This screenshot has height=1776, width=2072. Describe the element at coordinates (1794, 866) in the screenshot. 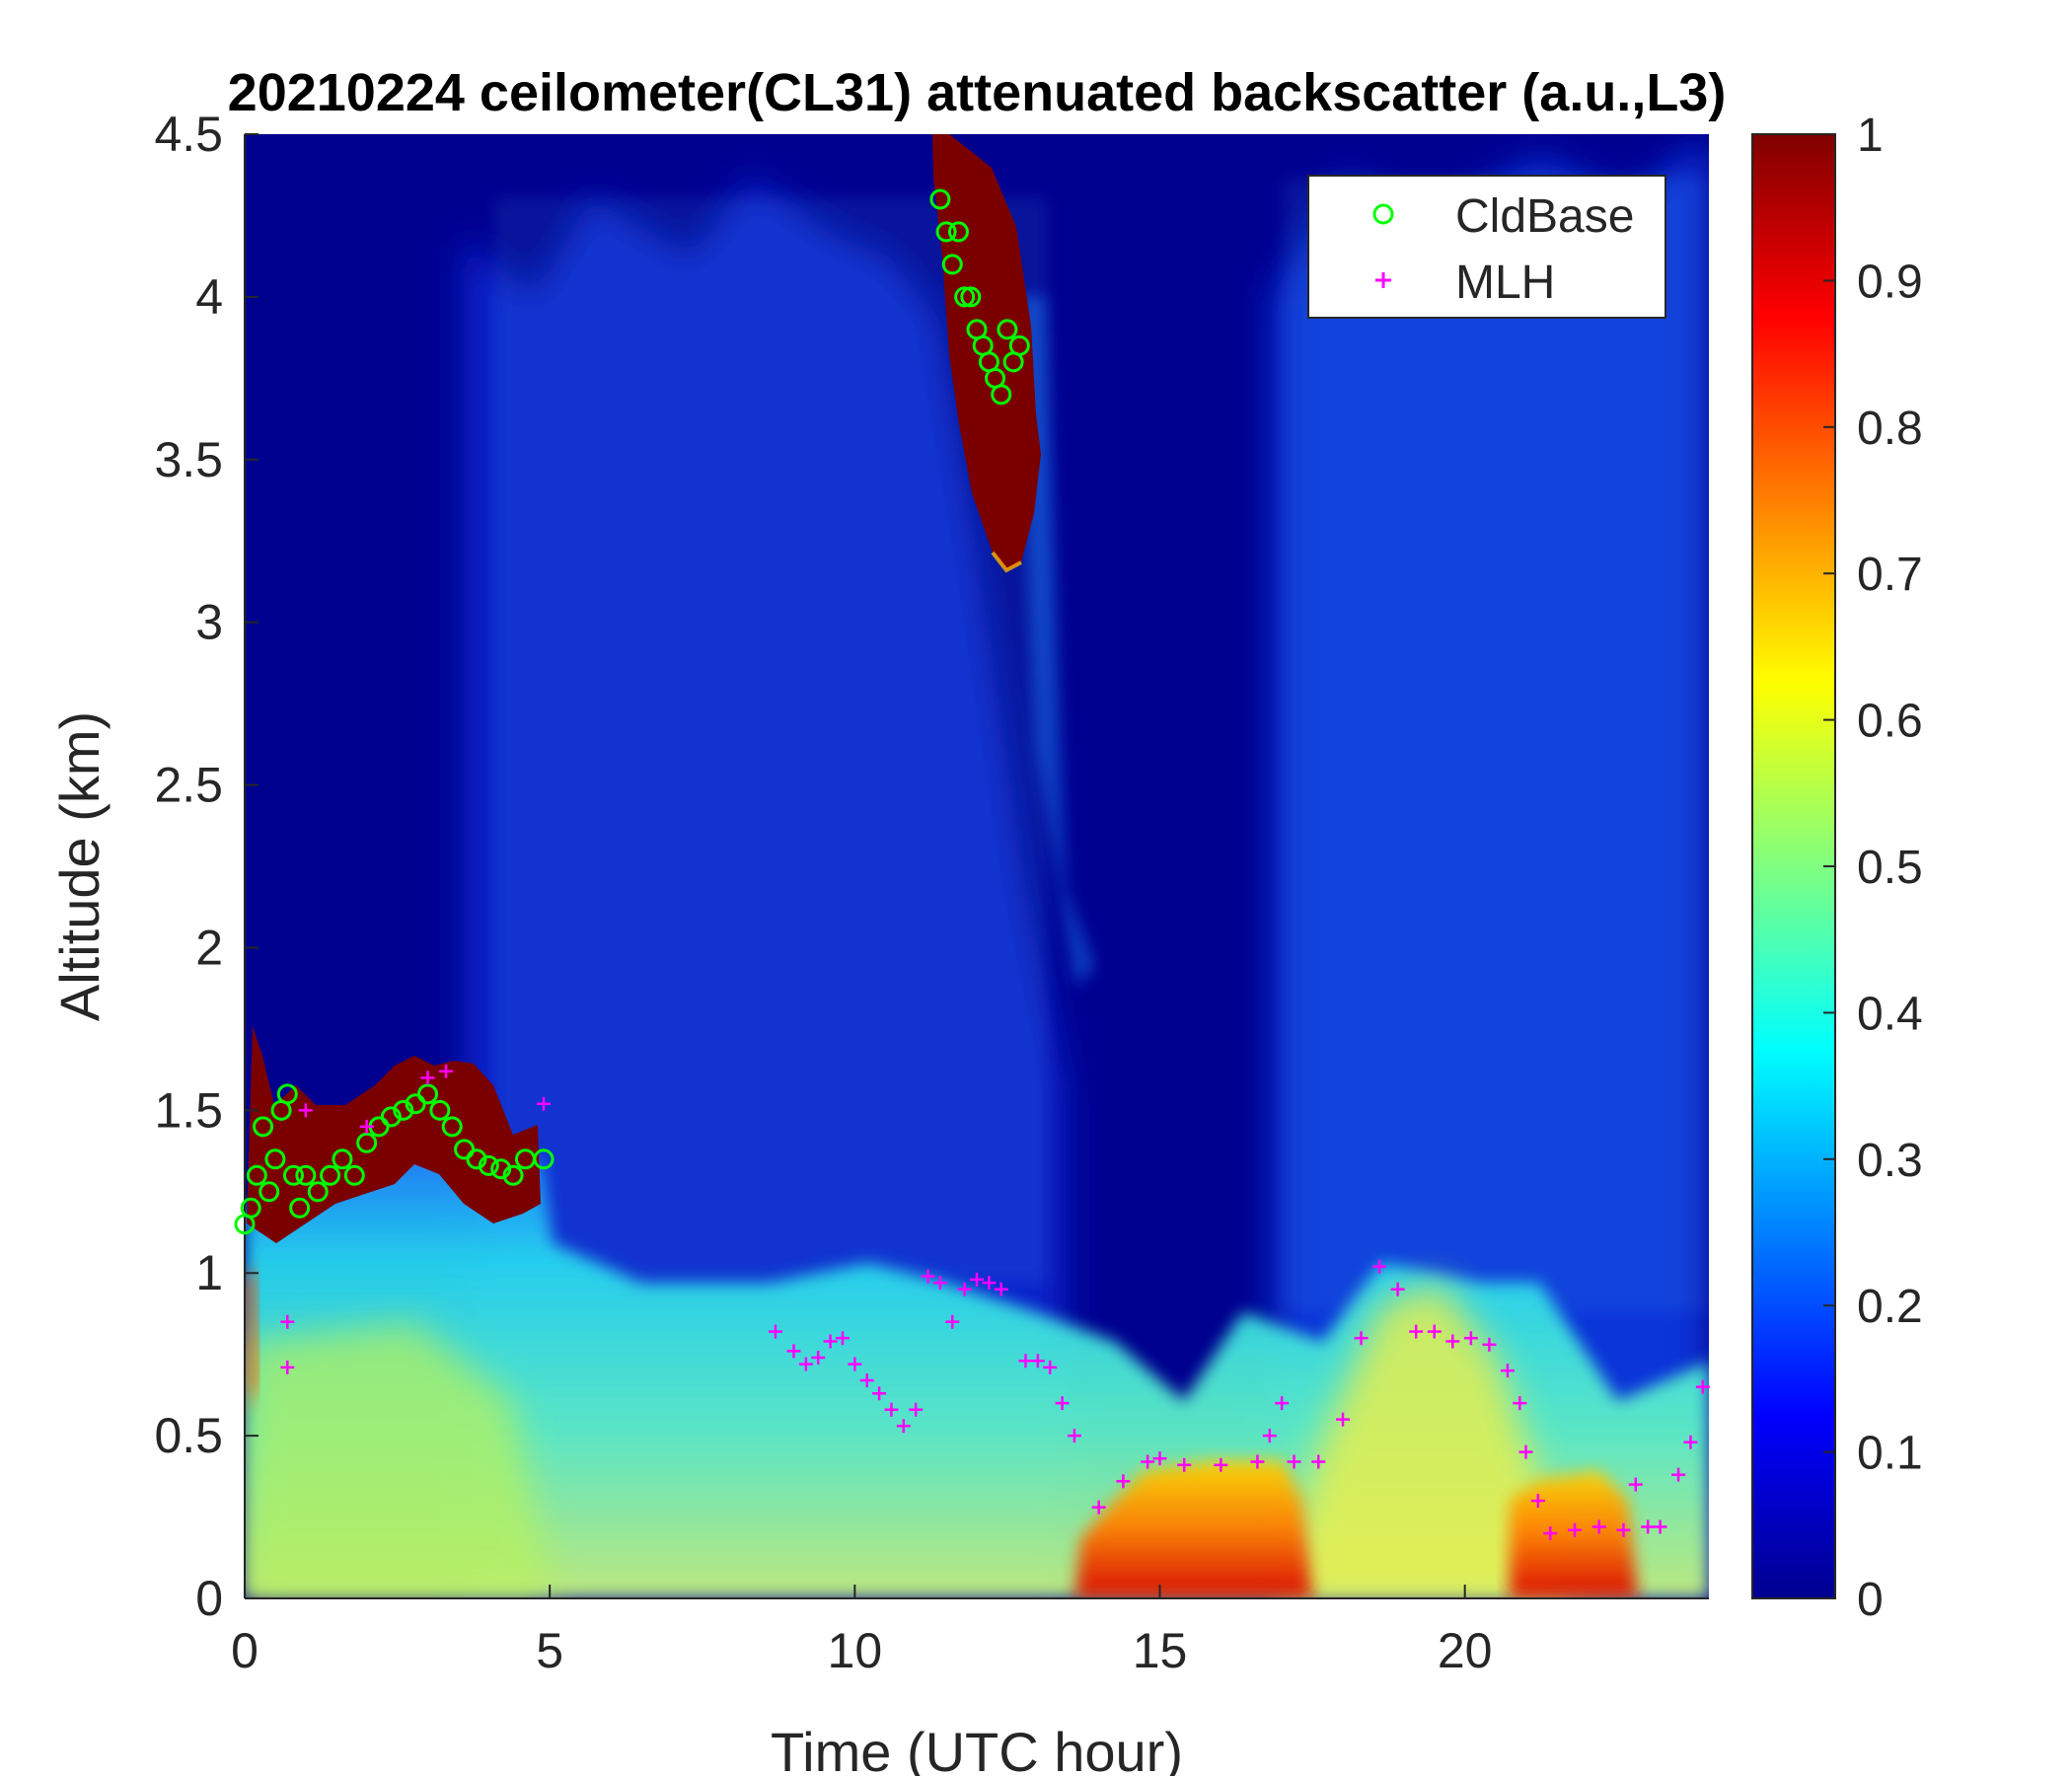

I see `colorbar-gradient` at that location.